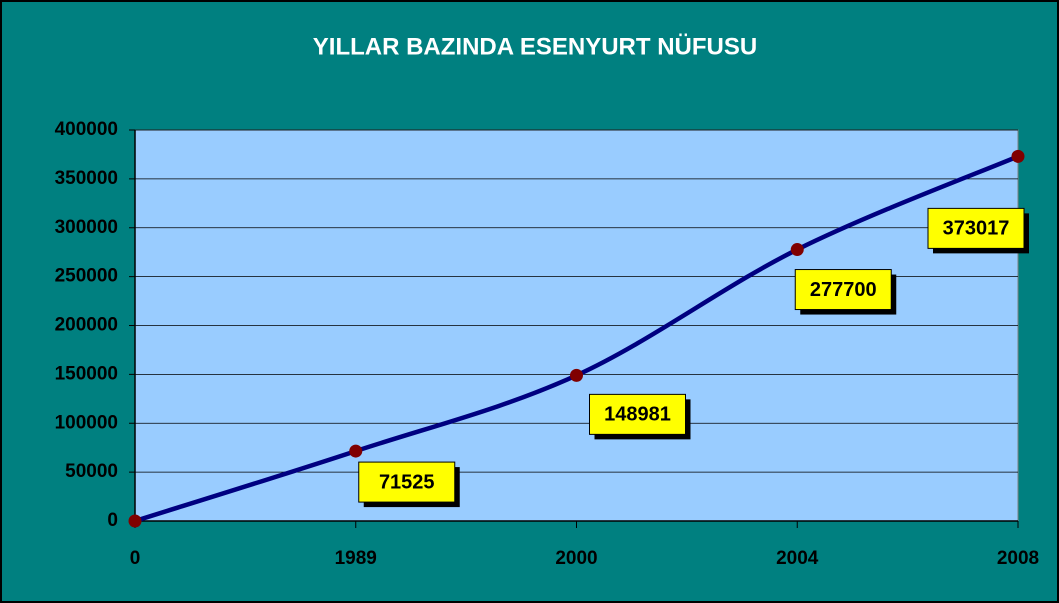  Describe the element at coordinates (356, 558) in the screenshot. I see `x-tick-label: 1989` at that location.